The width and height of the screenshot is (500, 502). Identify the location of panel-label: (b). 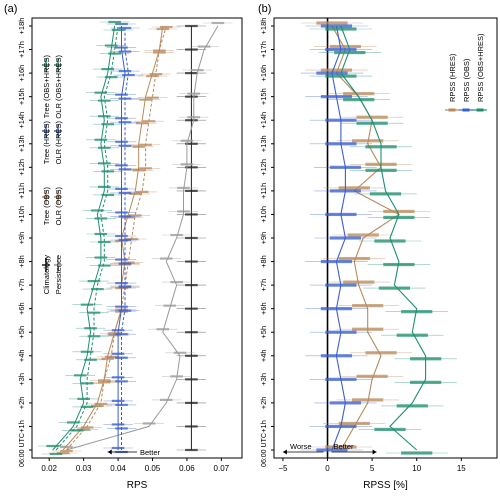
(264, 9).